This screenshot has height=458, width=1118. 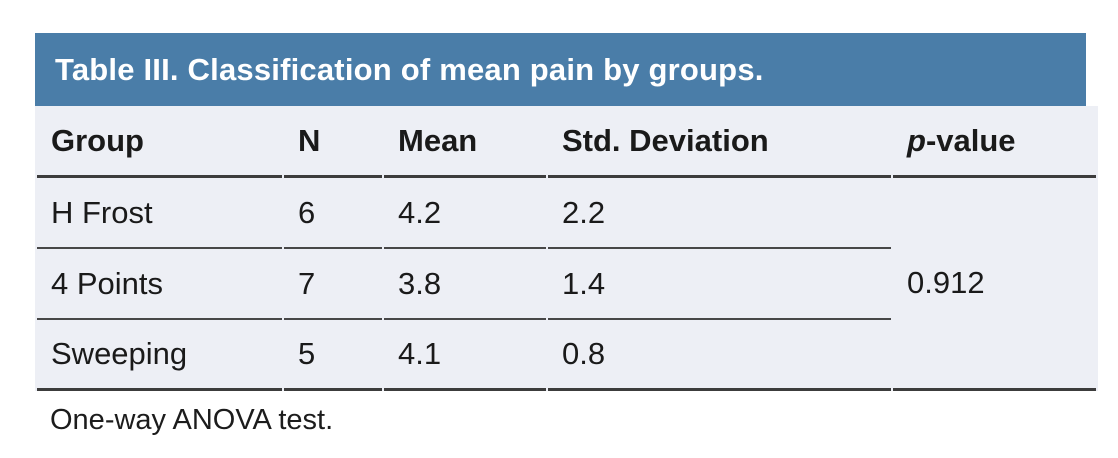 I want to click on cell-n: 7, so click(x=333, y=284).